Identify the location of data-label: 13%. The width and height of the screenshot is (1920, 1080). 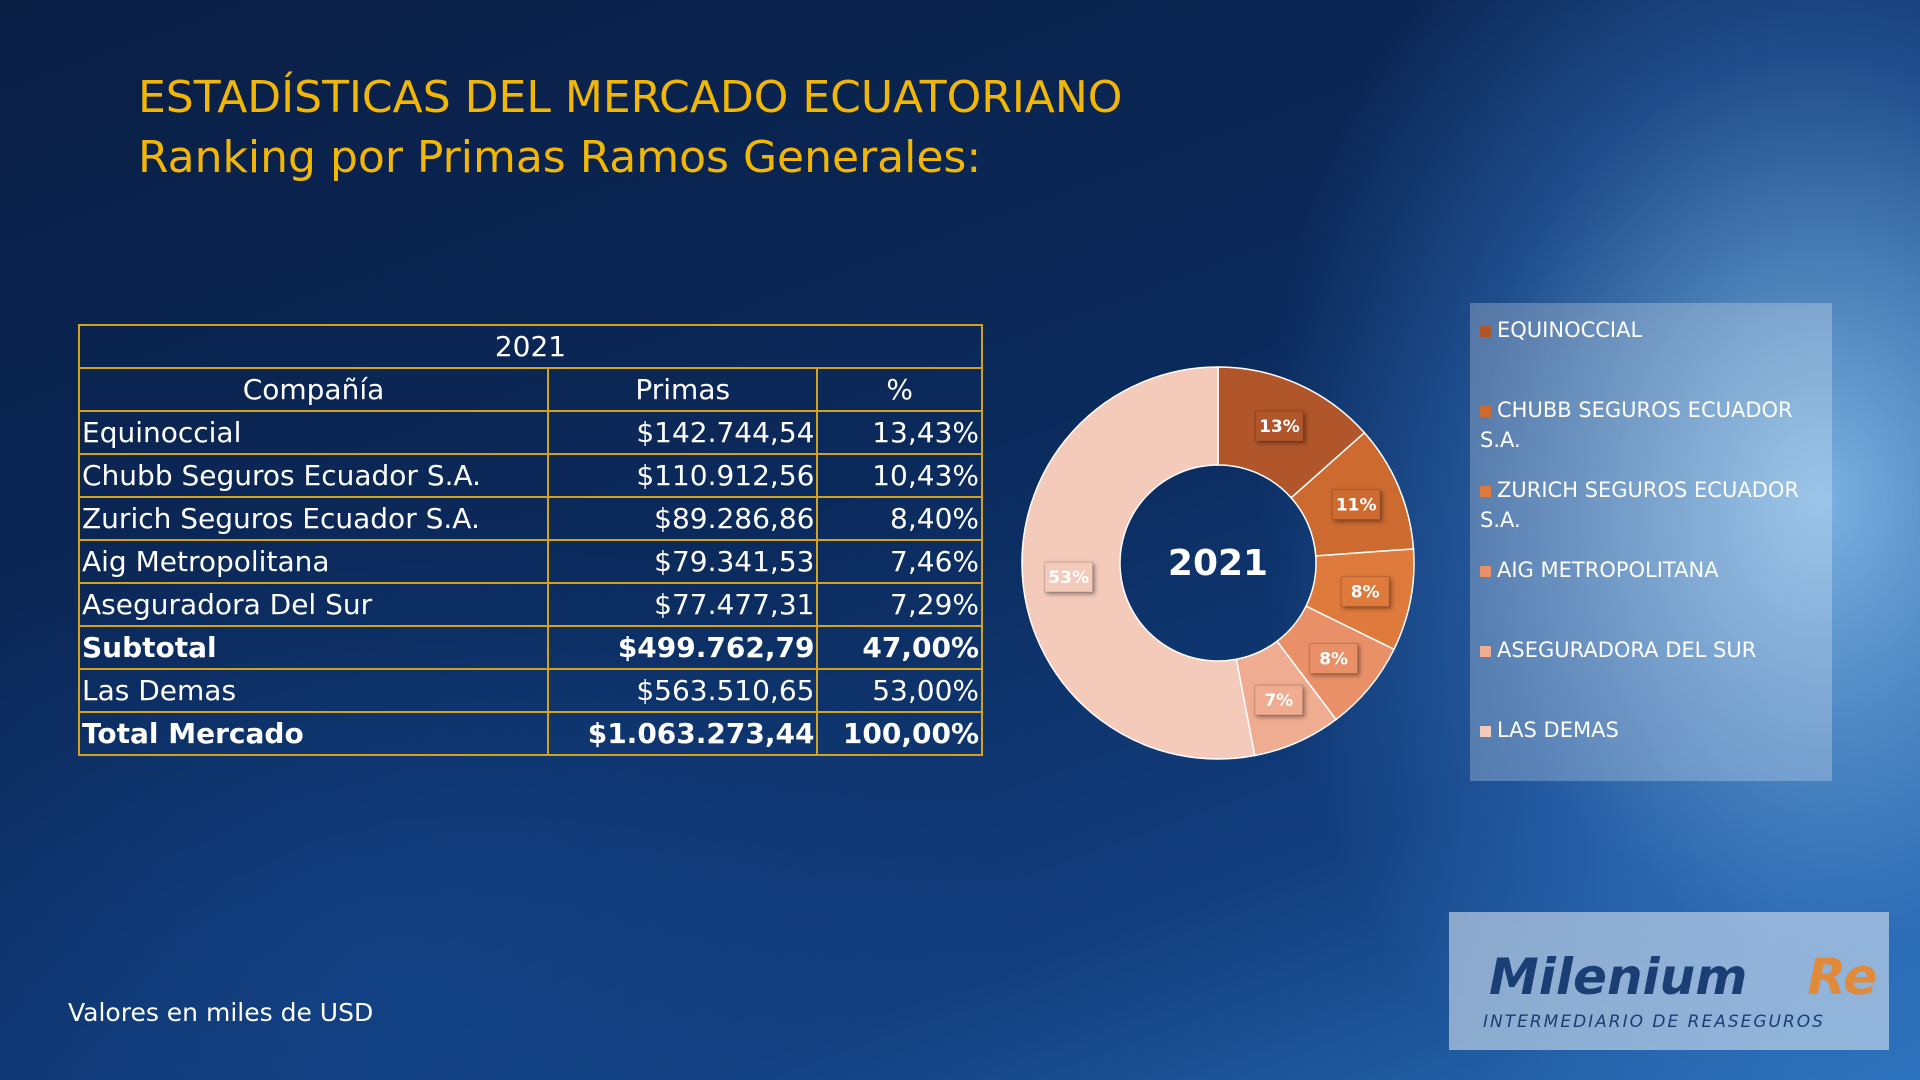
(1279, 427).